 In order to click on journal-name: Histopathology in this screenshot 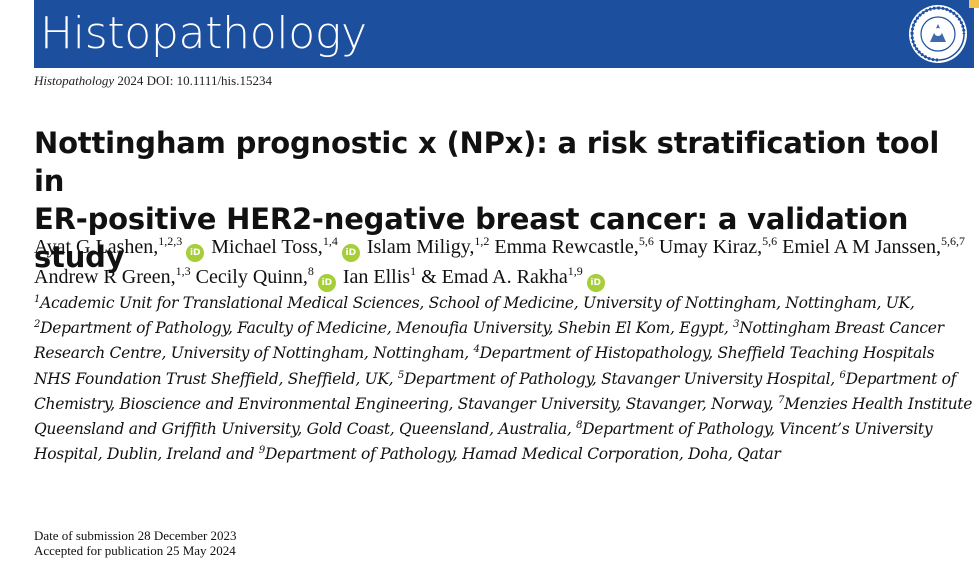, I will do `click(203, 33)`.